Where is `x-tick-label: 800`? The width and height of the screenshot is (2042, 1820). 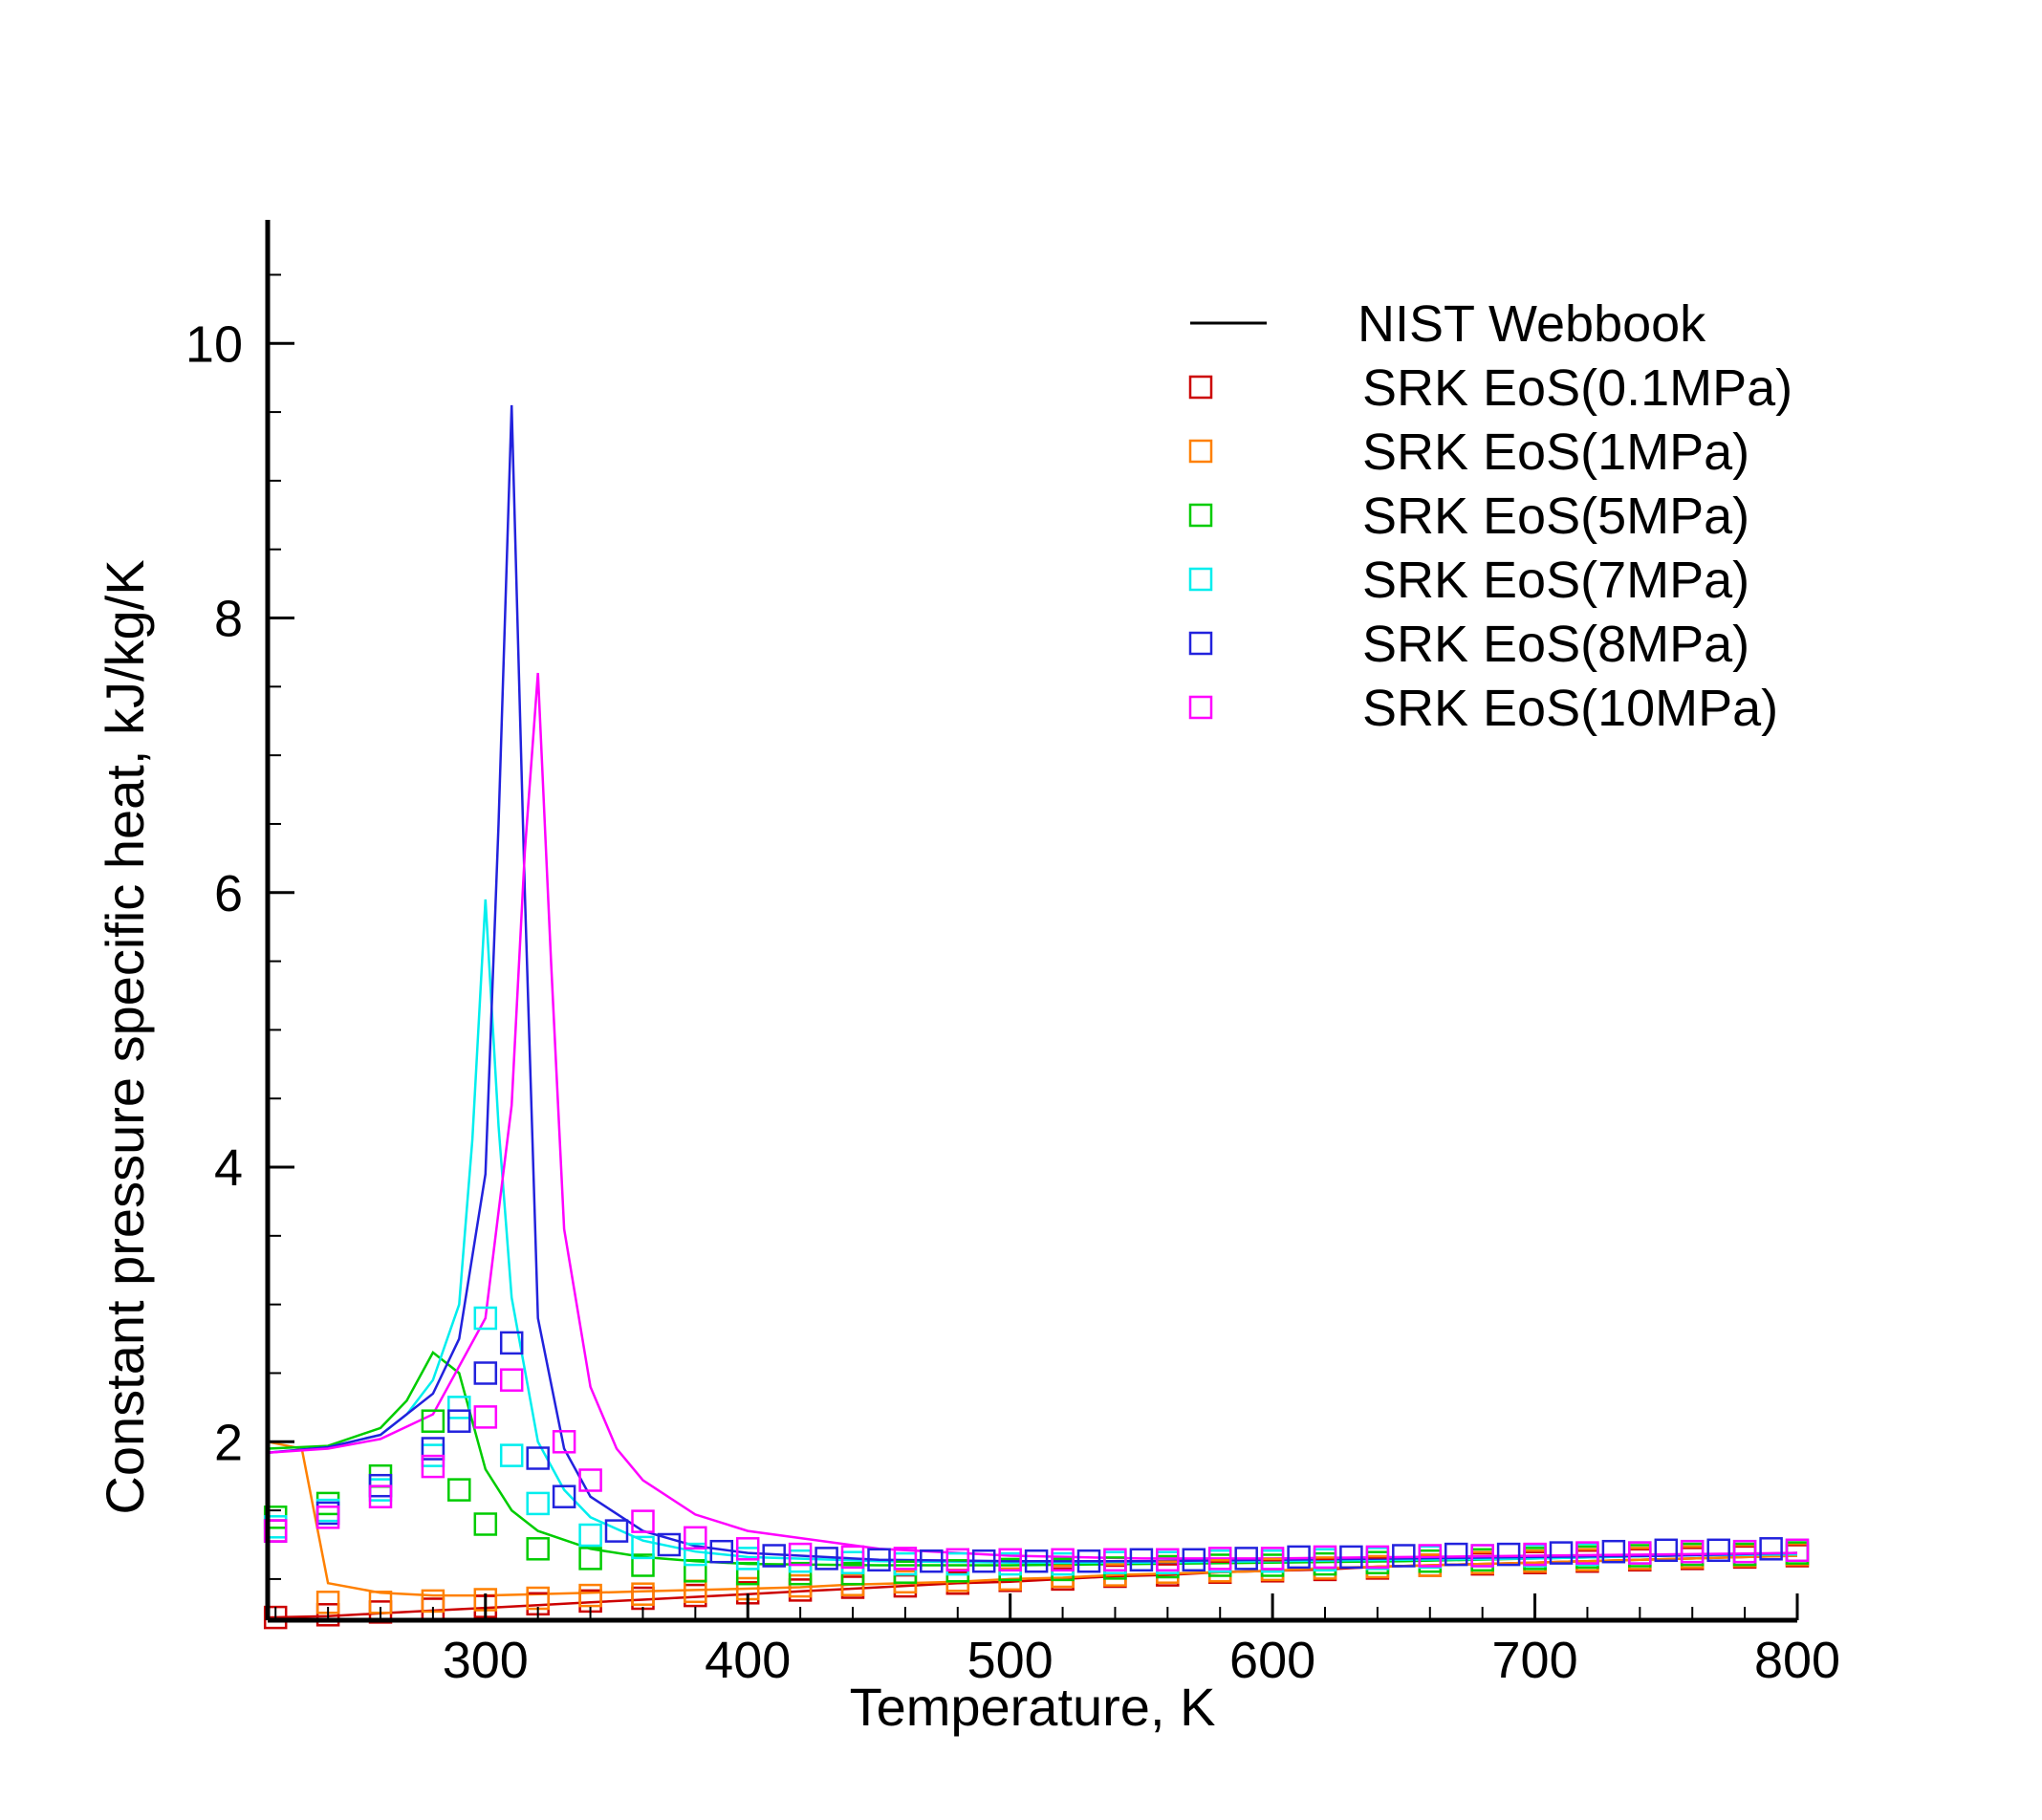 x-tick-label: 800 is located at coordinates (1797, 1660).